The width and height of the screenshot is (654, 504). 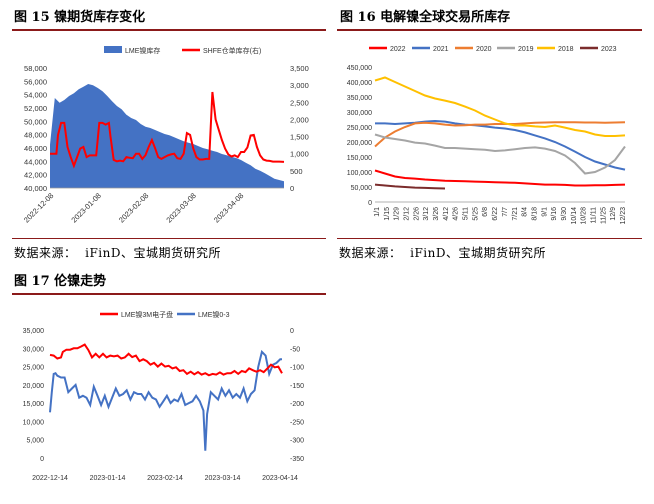 I want to click on figure-15-title-rule, so click(x=169, y=30).